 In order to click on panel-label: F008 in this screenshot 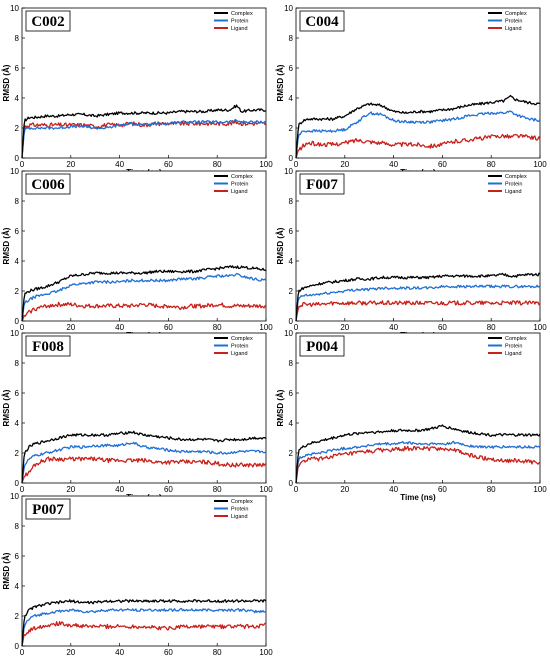, I will do `click(48, 347)`.